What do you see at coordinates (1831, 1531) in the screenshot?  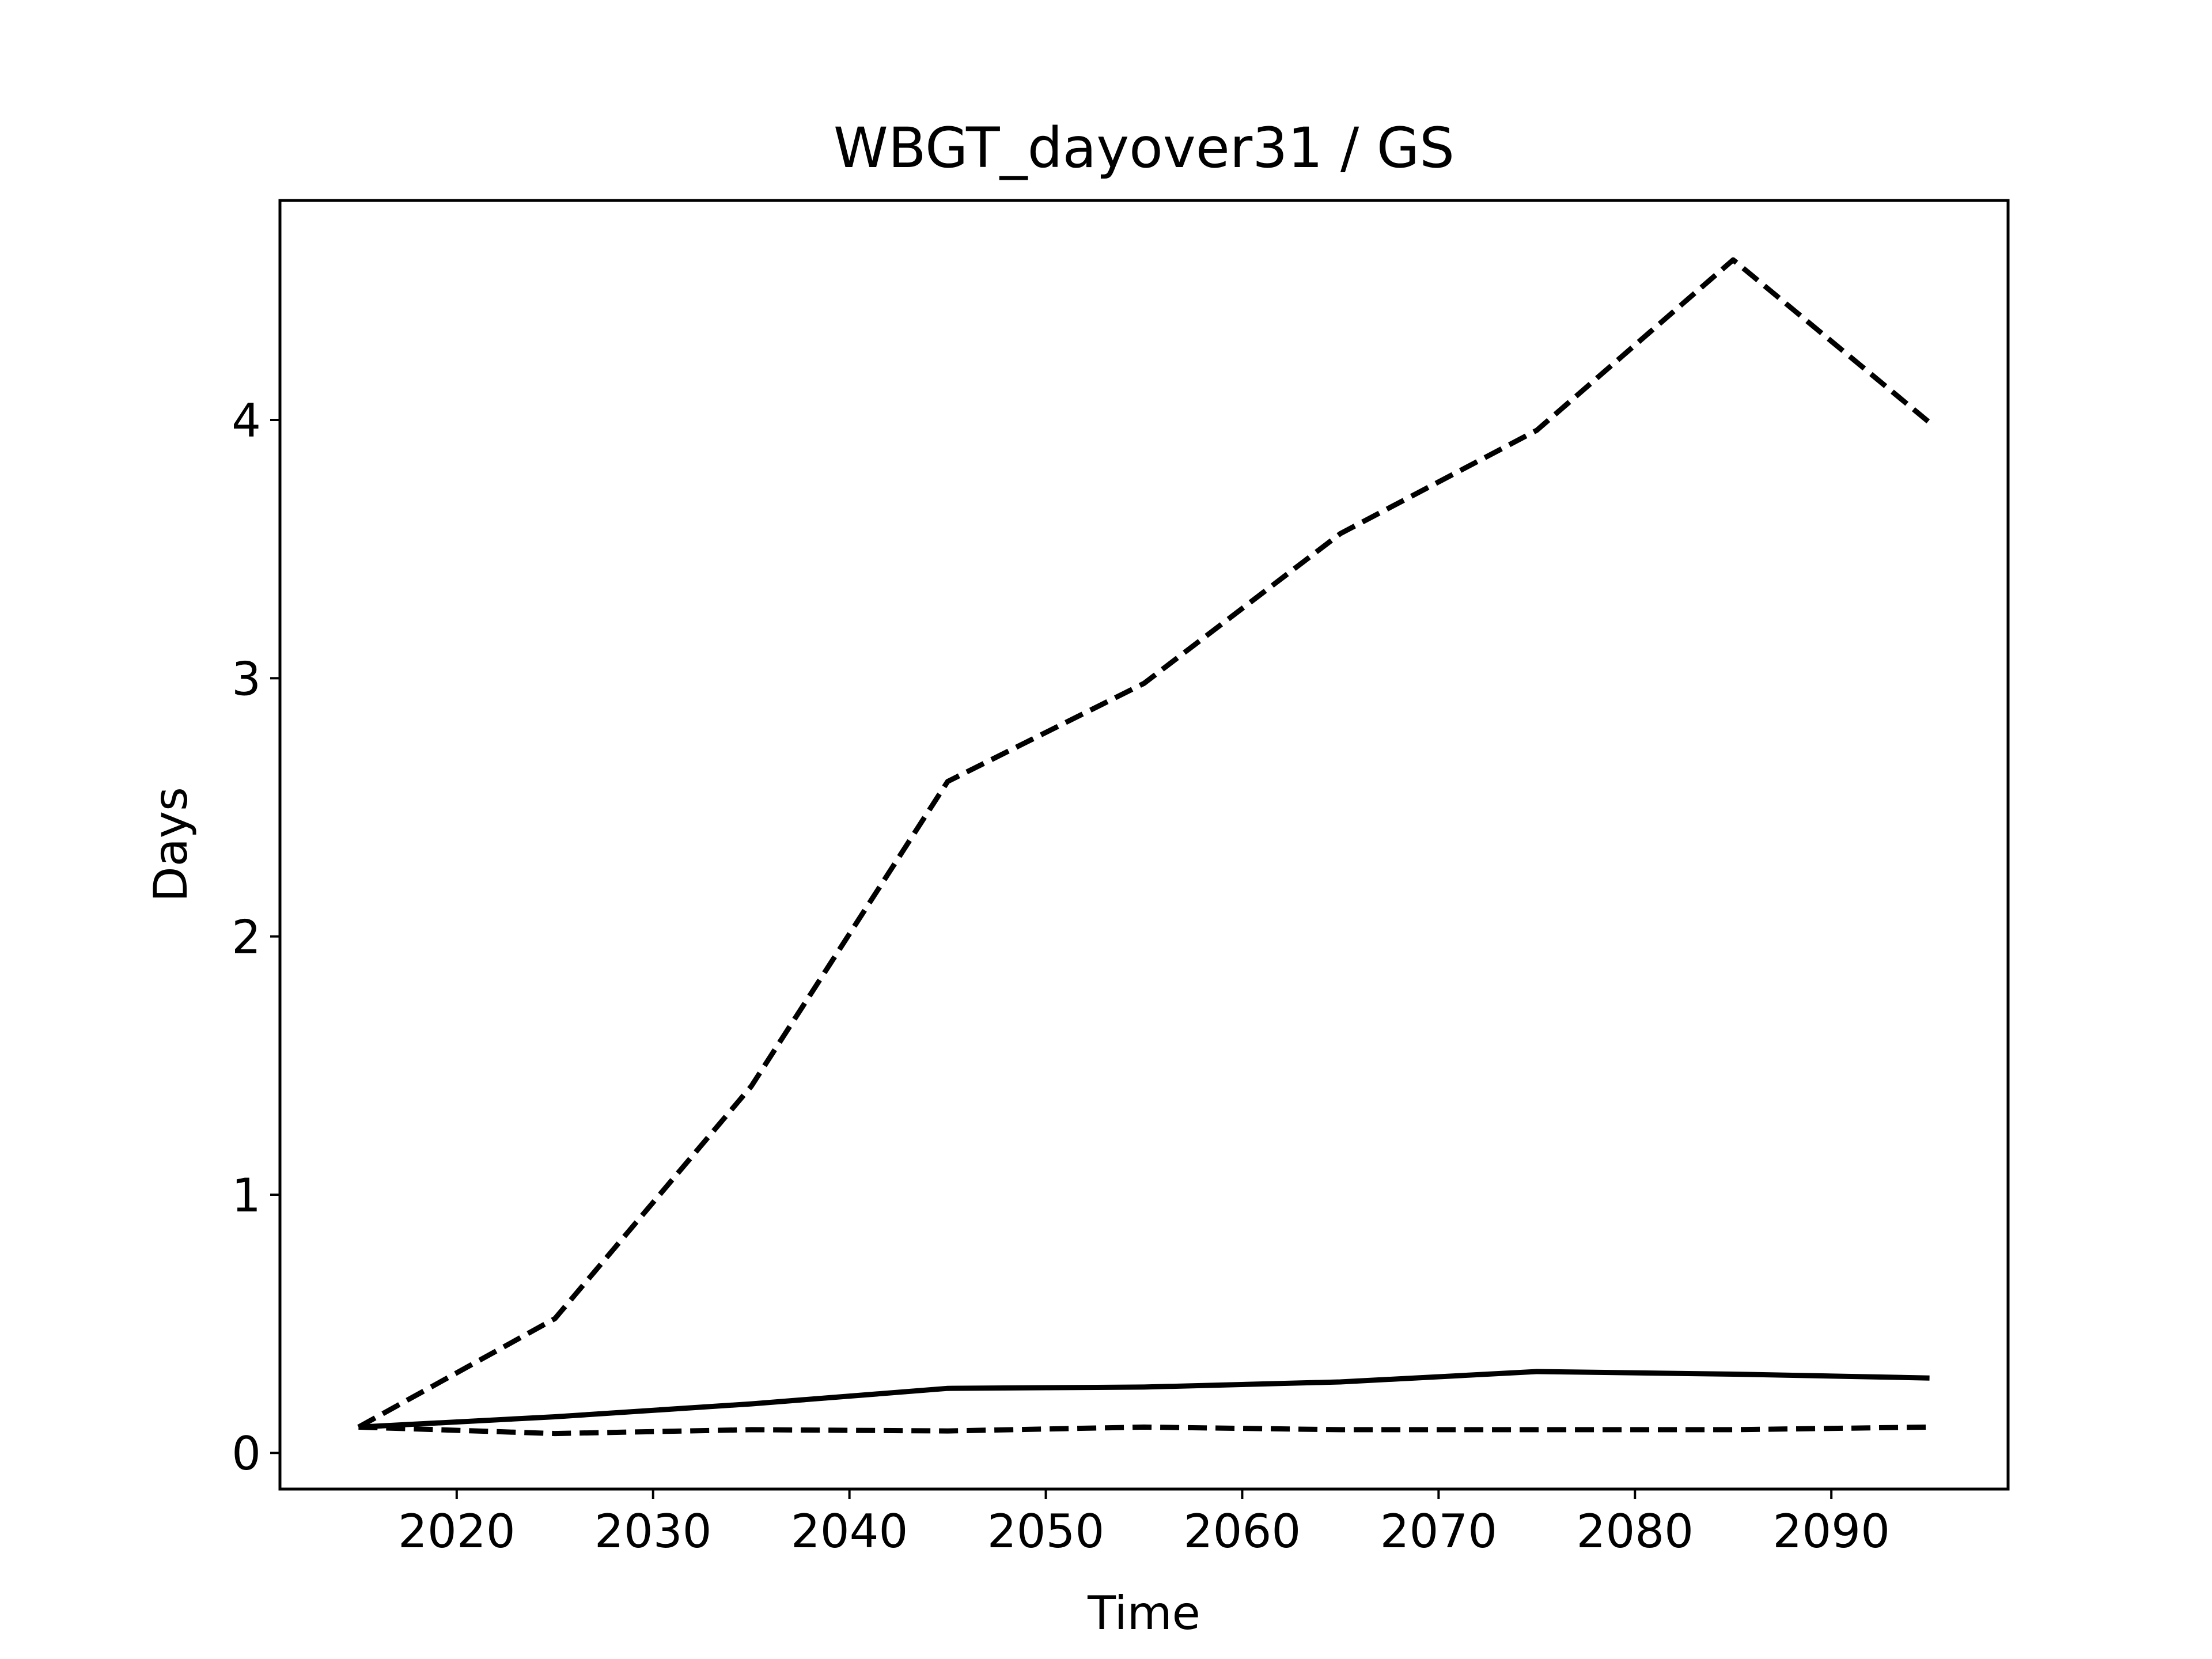 I see `x-tick-label: 2090` at bounding box center [1831, 1531].